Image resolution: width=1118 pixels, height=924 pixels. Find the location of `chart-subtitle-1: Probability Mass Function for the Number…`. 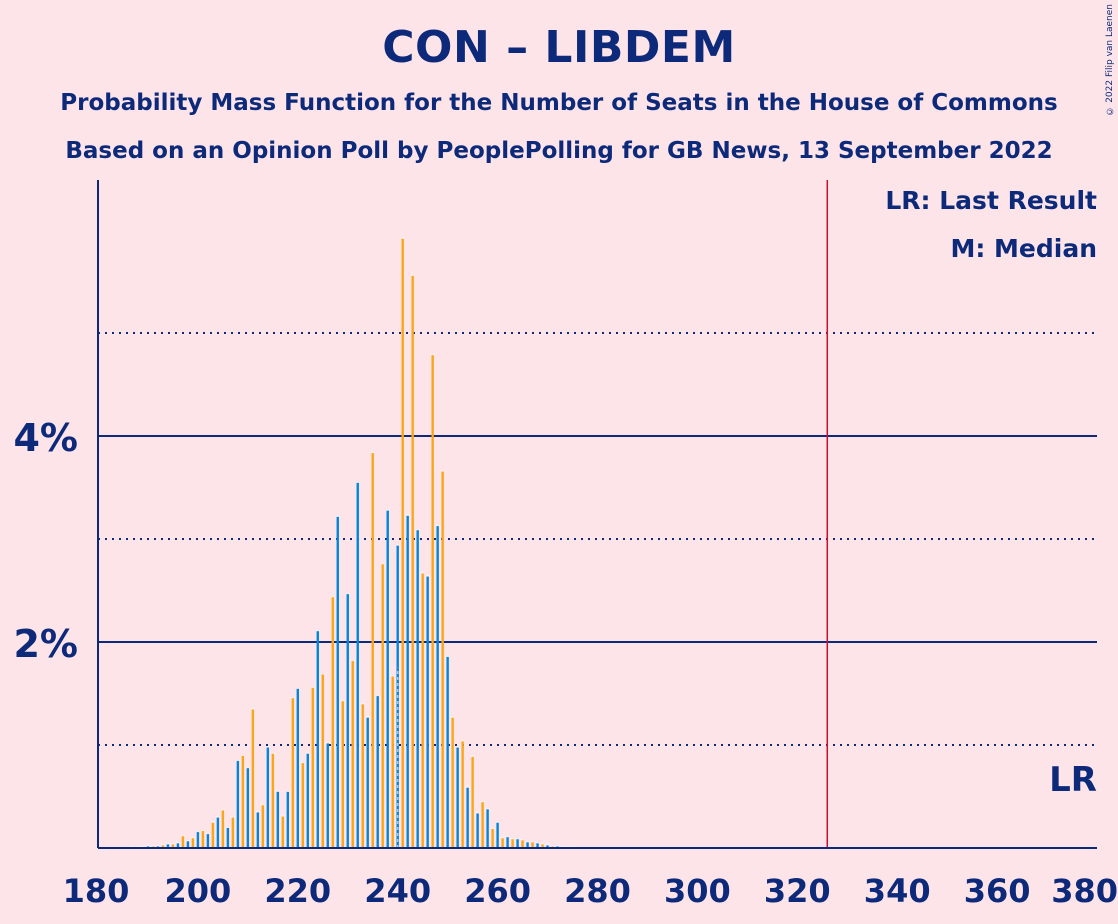

chart-subtitle-1: Probability Mass Function for the Number… is located at coordinates (559, 103).